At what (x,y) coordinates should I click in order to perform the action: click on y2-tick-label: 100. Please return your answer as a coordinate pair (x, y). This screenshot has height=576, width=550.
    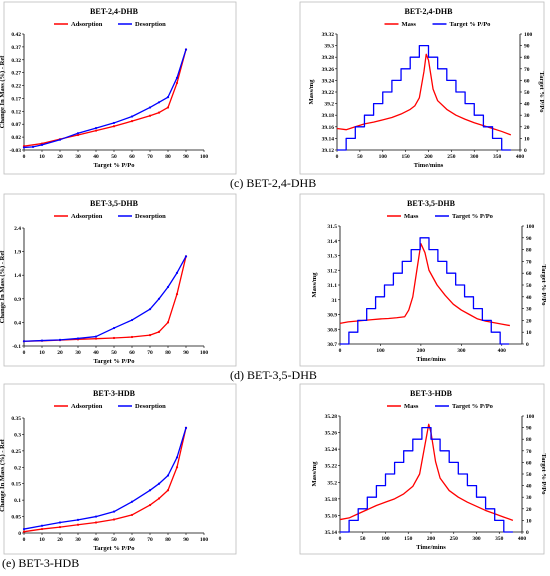
    Looking at the image, I should click on (530, 227).